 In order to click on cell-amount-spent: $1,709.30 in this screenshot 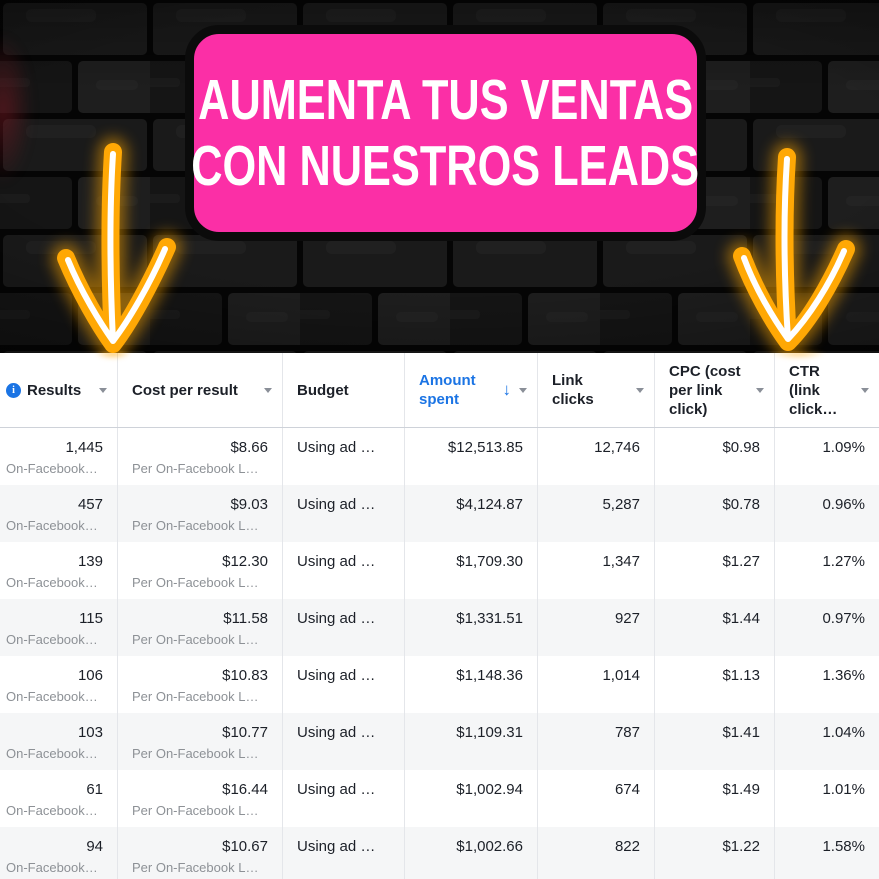, I will do `click(471, 570)`.